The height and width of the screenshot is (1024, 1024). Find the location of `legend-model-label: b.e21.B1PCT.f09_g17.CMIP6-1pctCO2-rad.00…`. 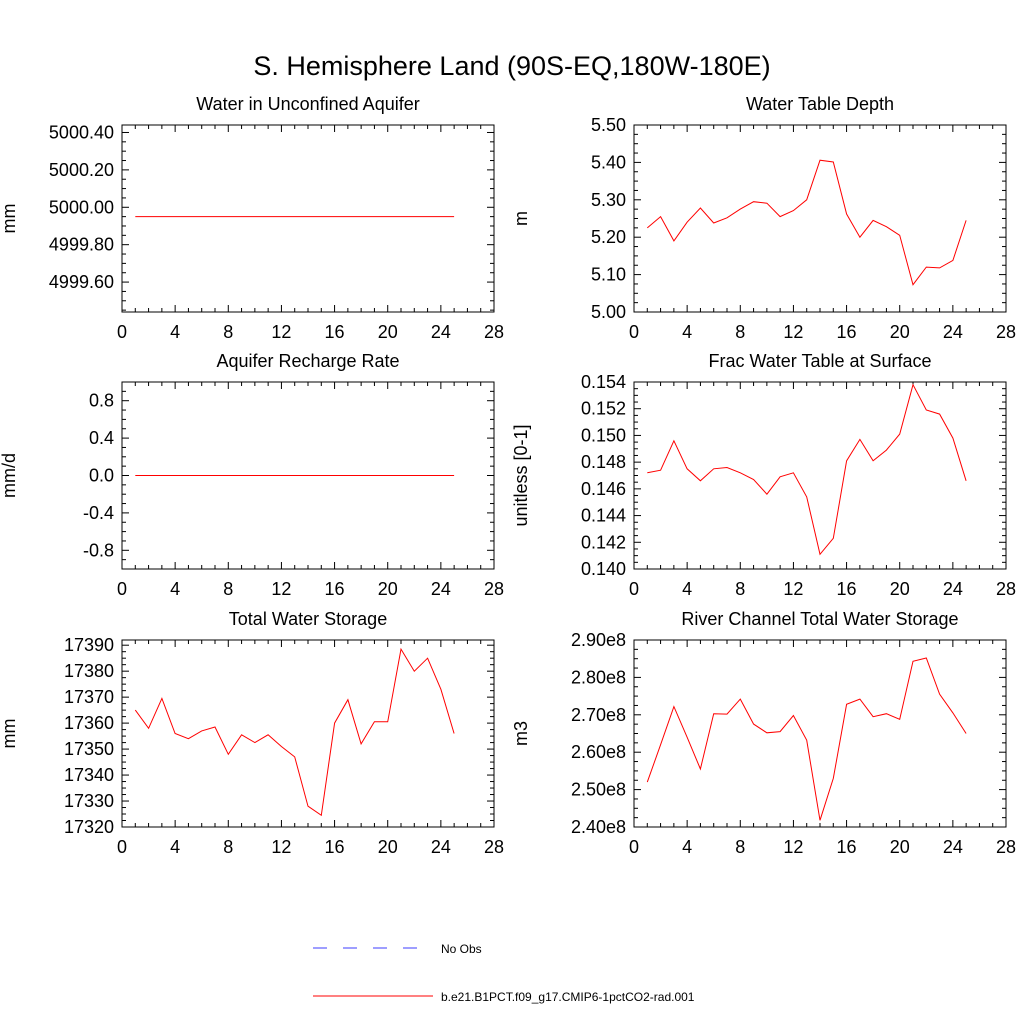

legend-model-label: b.e21.B1PCT.f09_g17.CMIP6-1pctCO2-rad.00… is located at coordinates (568, 997).